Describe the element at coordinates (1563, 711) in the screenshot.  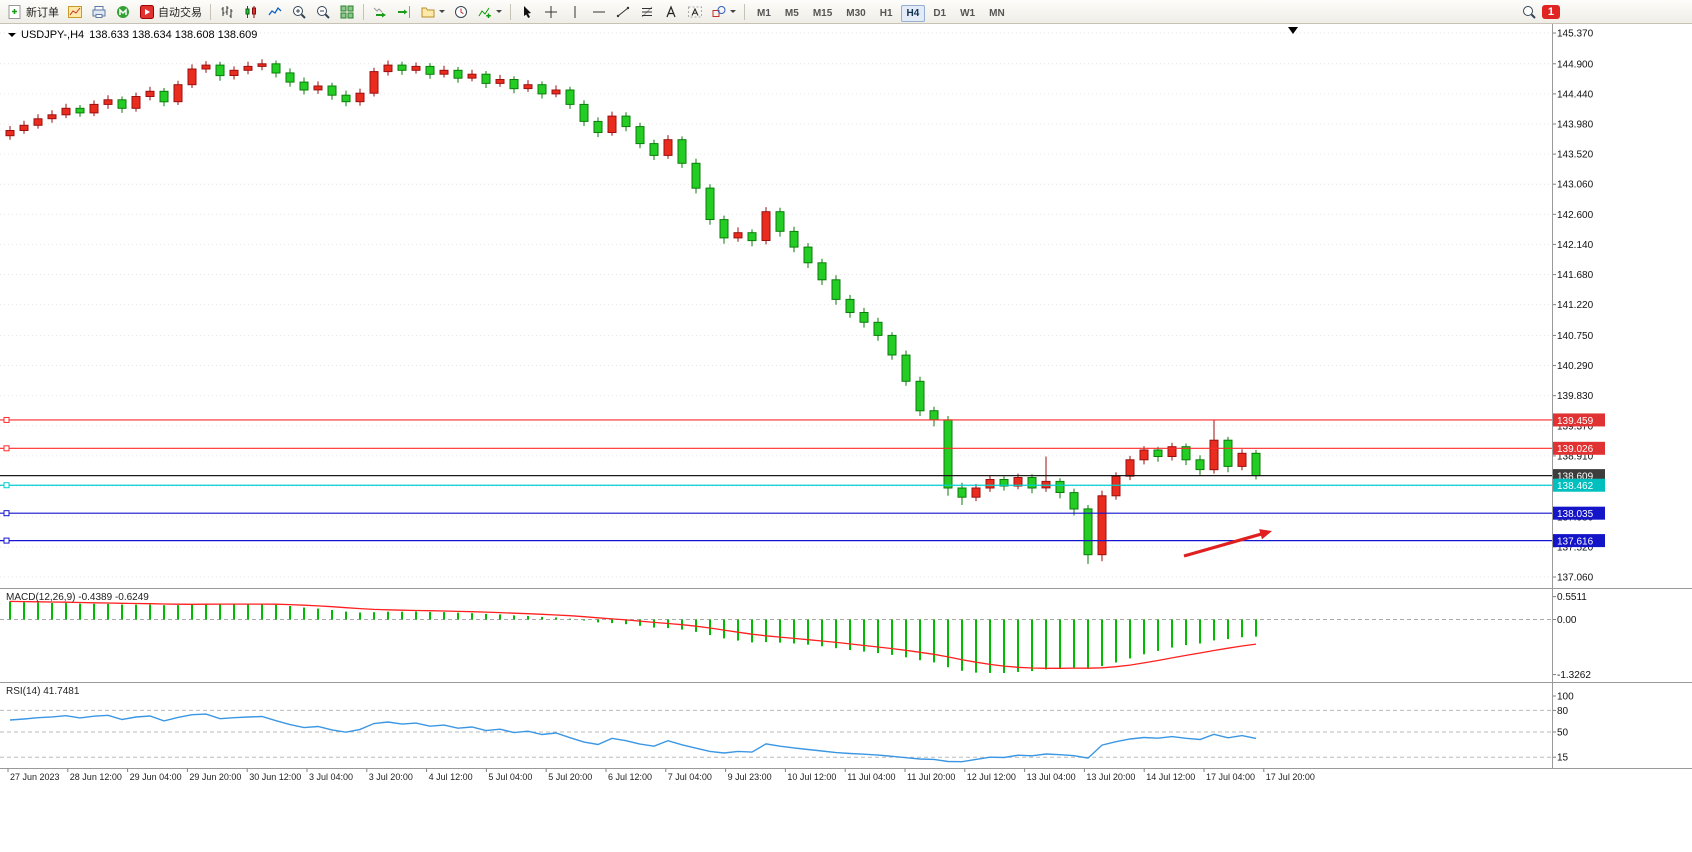
I see `rsi-scale-label: 80` at that location.